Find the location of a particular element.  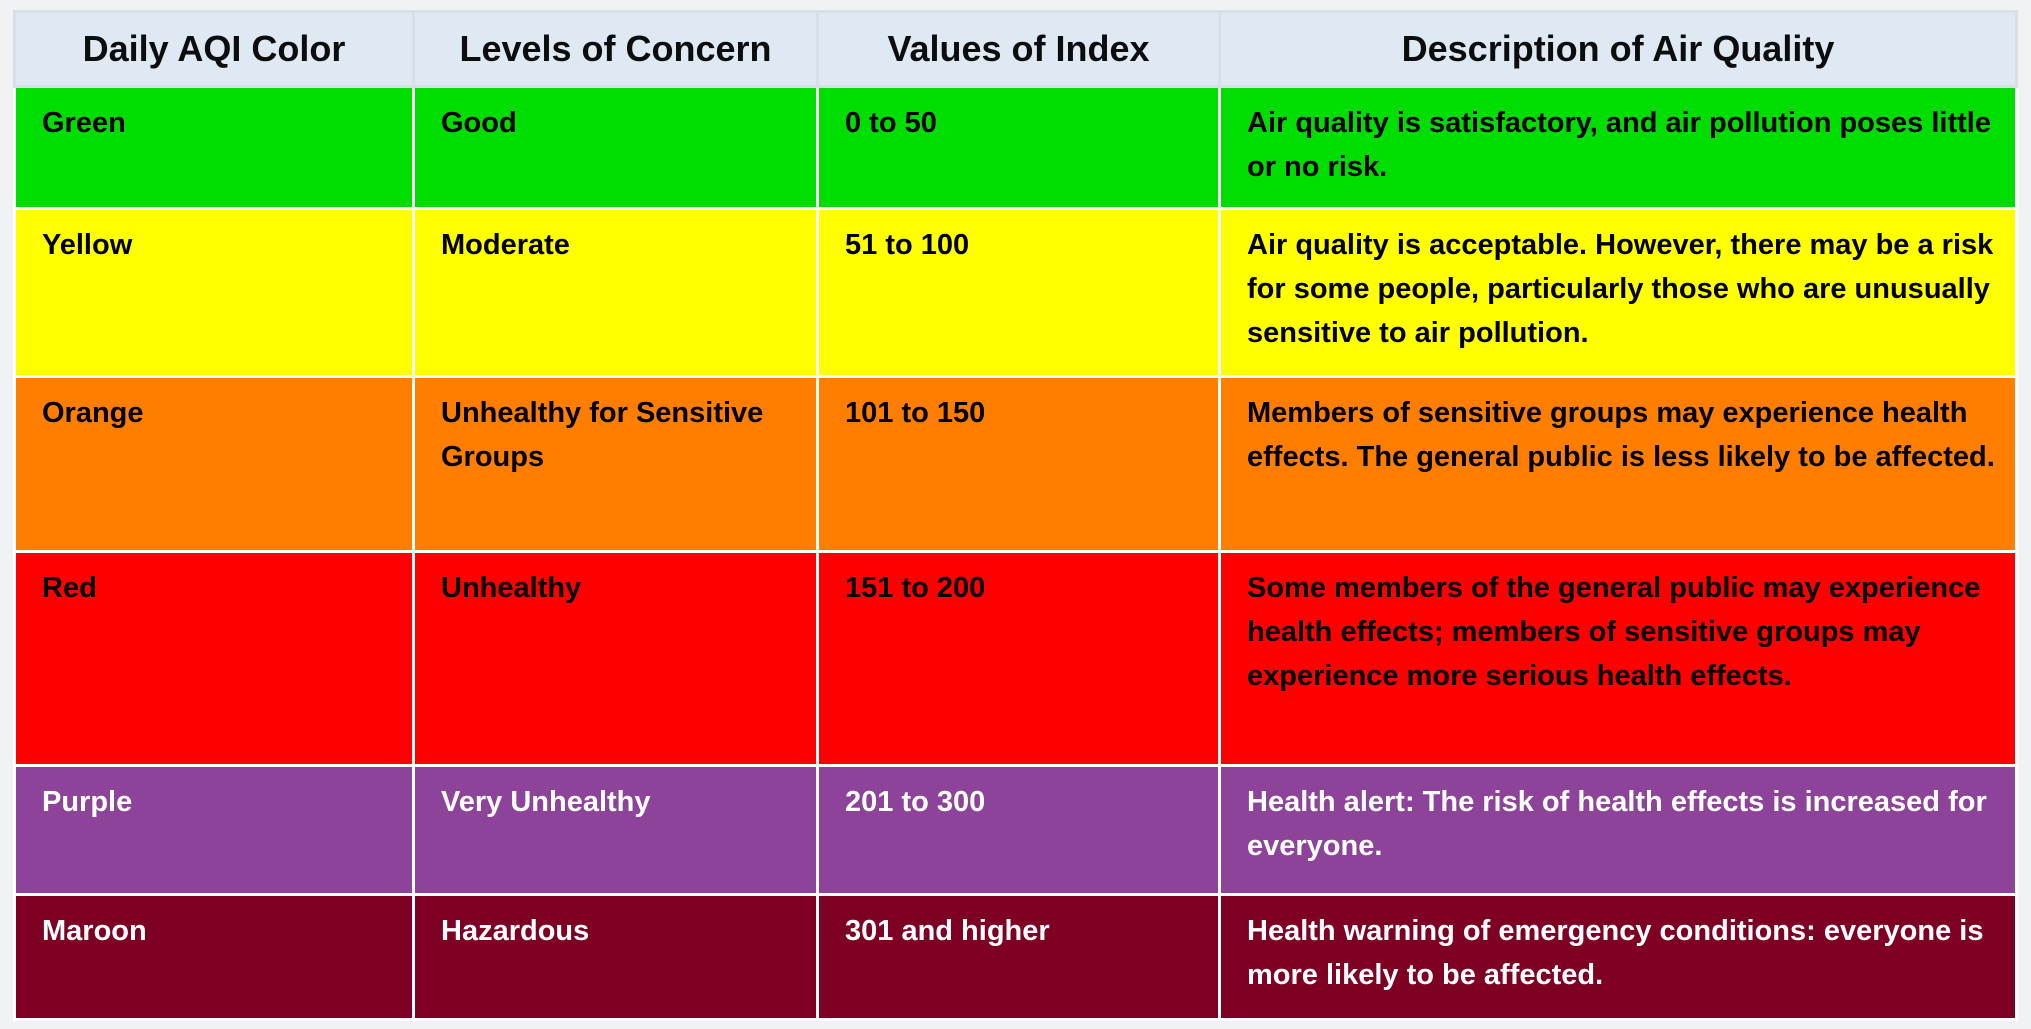

column-header-daily-aqi-color: Daily AQI Color is located at coordinates (214, 49).